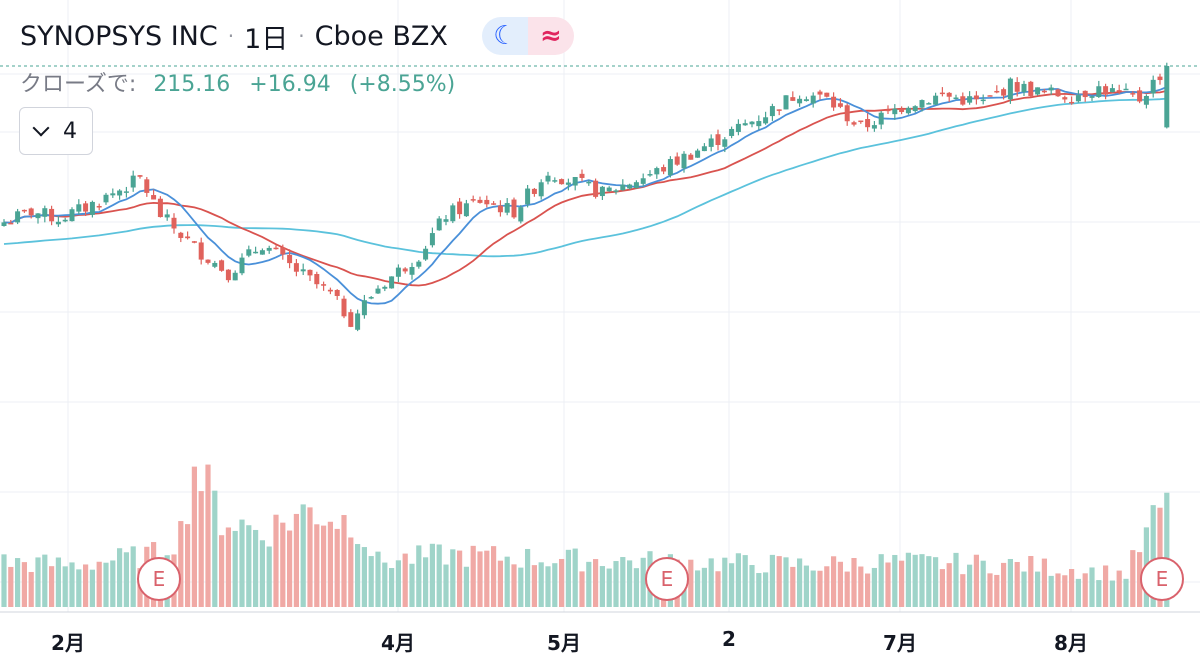 This screenshot has height=659, width=1200. What do you see at coordinates (504, 36) in the screenshot?
I see `moon-icon: ☾` at bounding box center [504, 36].